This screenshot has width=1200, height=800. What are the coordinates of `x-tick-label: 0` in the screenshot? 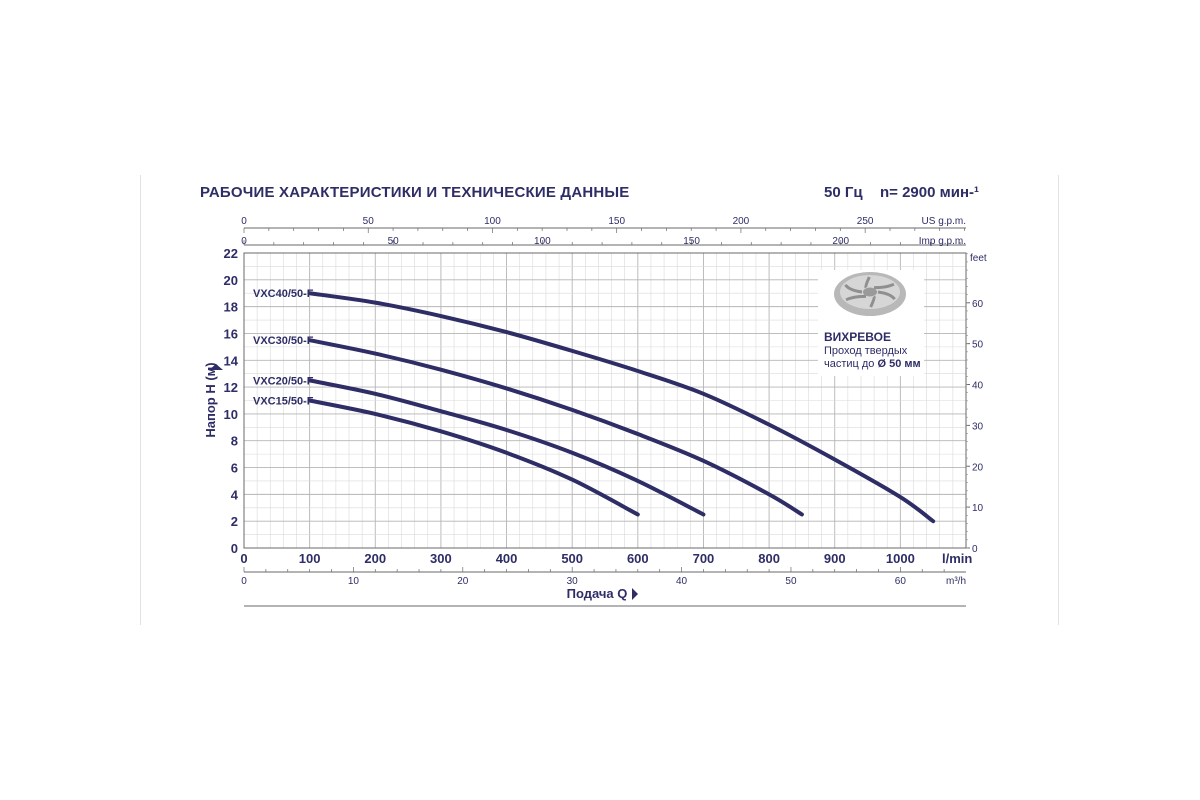 It's located at (243, 558).